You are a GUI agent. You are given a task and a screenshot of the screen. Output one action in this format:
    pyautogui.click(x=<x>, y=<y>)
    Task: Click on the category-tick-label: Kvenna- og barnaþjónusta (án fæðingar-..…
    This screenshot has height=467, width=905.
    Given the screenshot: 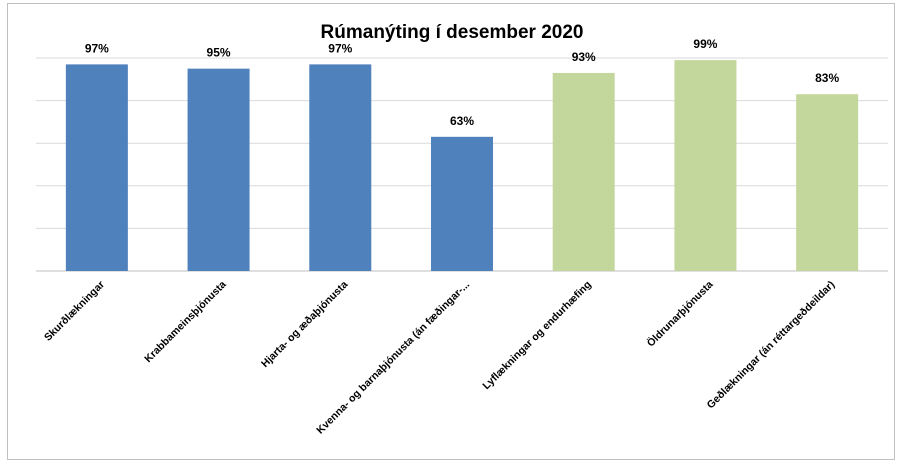 What is the action you would take?
    pyautogui.click(x=393, y=358)
    